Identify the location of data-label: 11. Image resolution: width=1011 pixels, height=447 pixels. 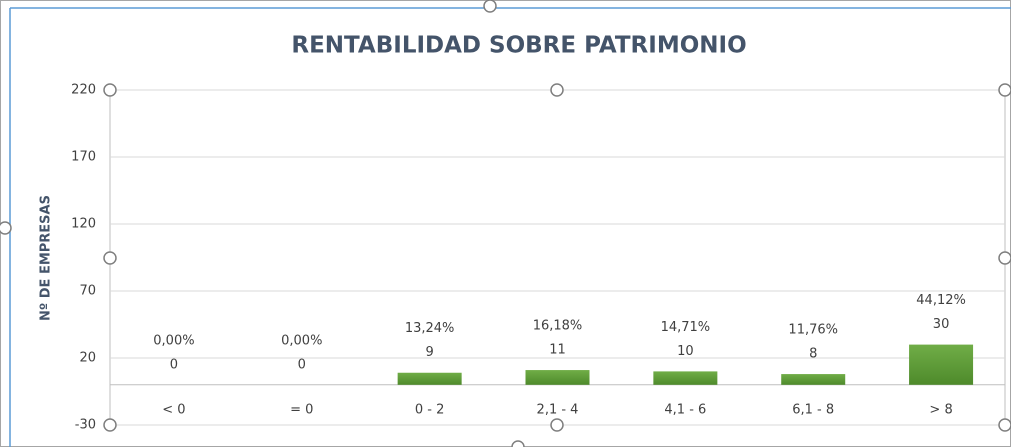
(557, 350).